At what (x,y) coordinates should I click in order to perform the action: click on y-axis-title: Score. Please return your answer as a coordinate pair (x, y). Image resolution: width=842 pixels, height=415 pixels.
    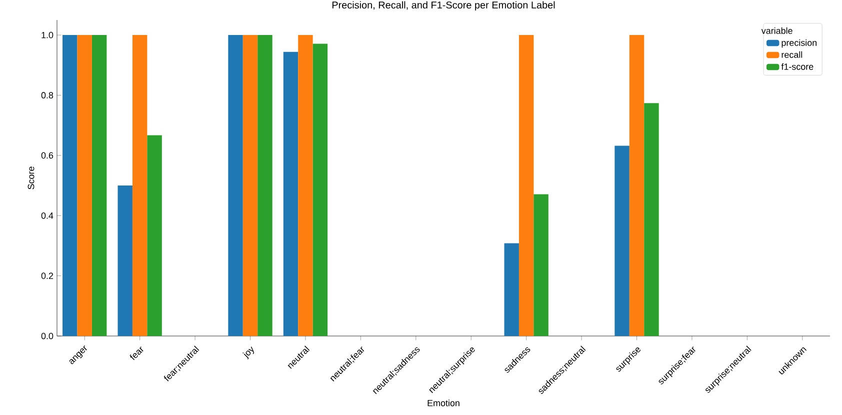
    Looking at the image, I should click on (31, 178).